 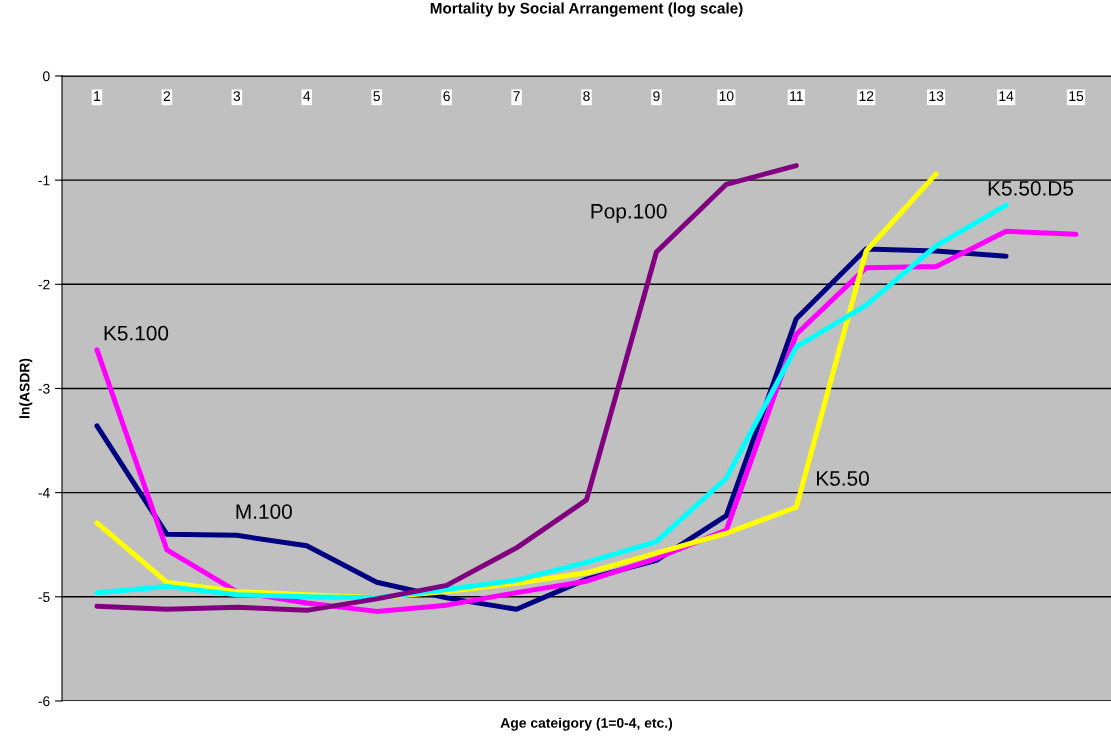 What do you see at coordinates (167, 96) in the screenshot?
I see `x-tick-label: 2` at bounding box center [167, 96].